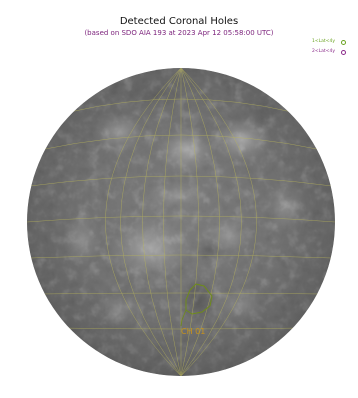 The height and width of the screenshot is (398, 358). What do you see at coordinates (179, 21) in the screenshot?
I see `figure-title: Detected Coronal Holes` at bounding box center [179, 21].